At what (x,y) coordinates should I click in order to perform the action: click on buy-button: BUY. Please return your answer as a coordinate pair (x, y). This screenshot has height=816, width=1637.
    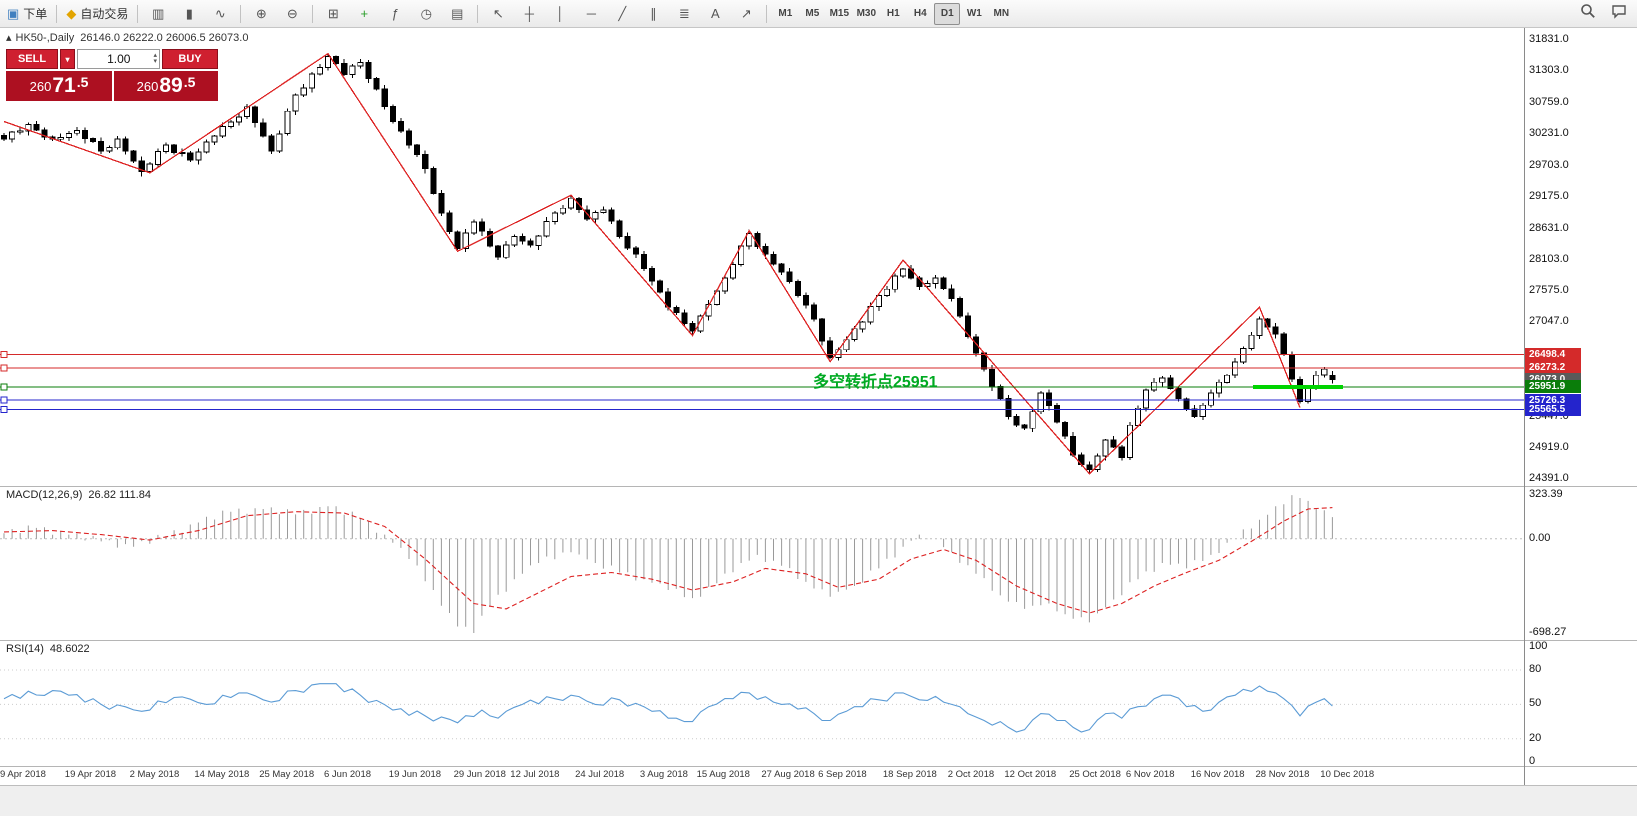
    Looking at the image, I should click on (190, 59).